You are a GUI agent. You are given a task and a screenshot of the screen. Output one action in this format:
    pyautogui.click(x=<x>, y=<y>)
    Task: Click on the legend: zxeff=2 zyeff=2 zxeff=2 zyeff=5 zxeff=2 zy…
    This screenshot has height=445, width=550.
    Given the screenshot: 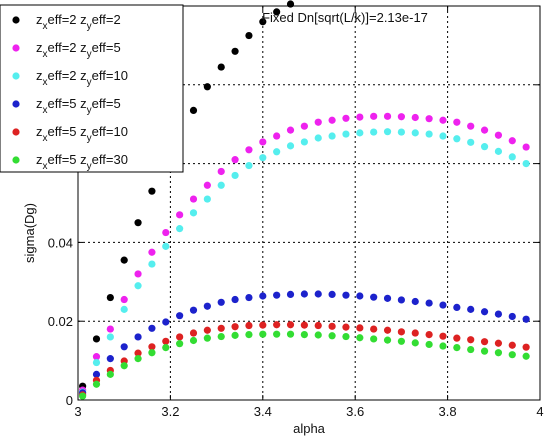 What is the action you would take?
    pyautogui.click(x=92, y=88)
    